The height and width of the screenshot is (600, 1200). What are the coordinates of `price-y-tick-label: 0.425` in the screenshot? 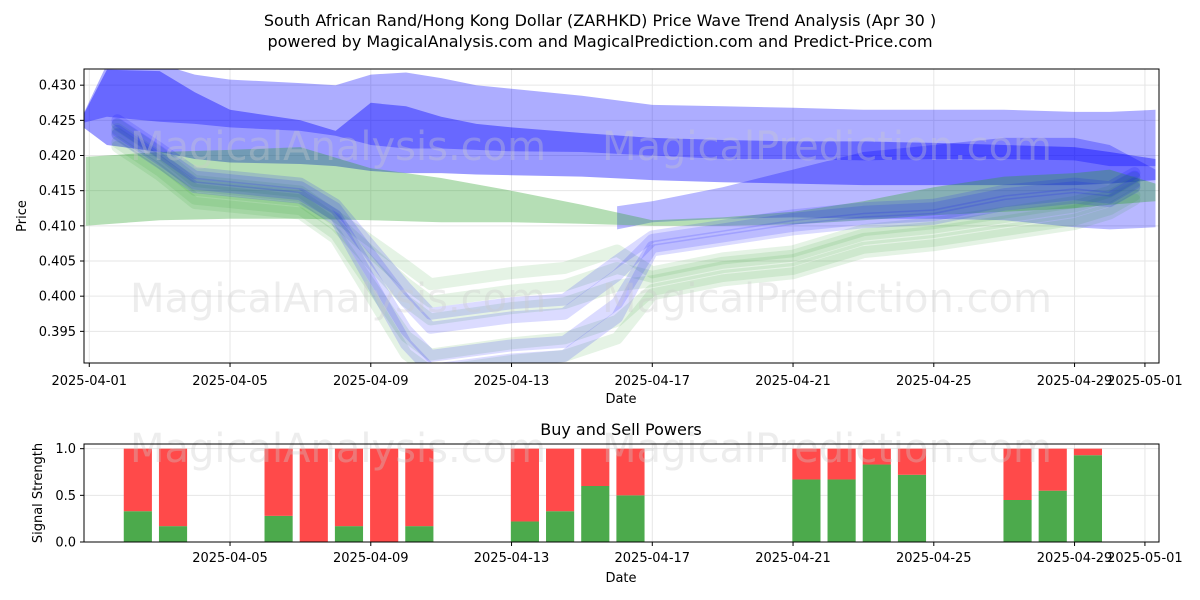 It's located at (57, 121).